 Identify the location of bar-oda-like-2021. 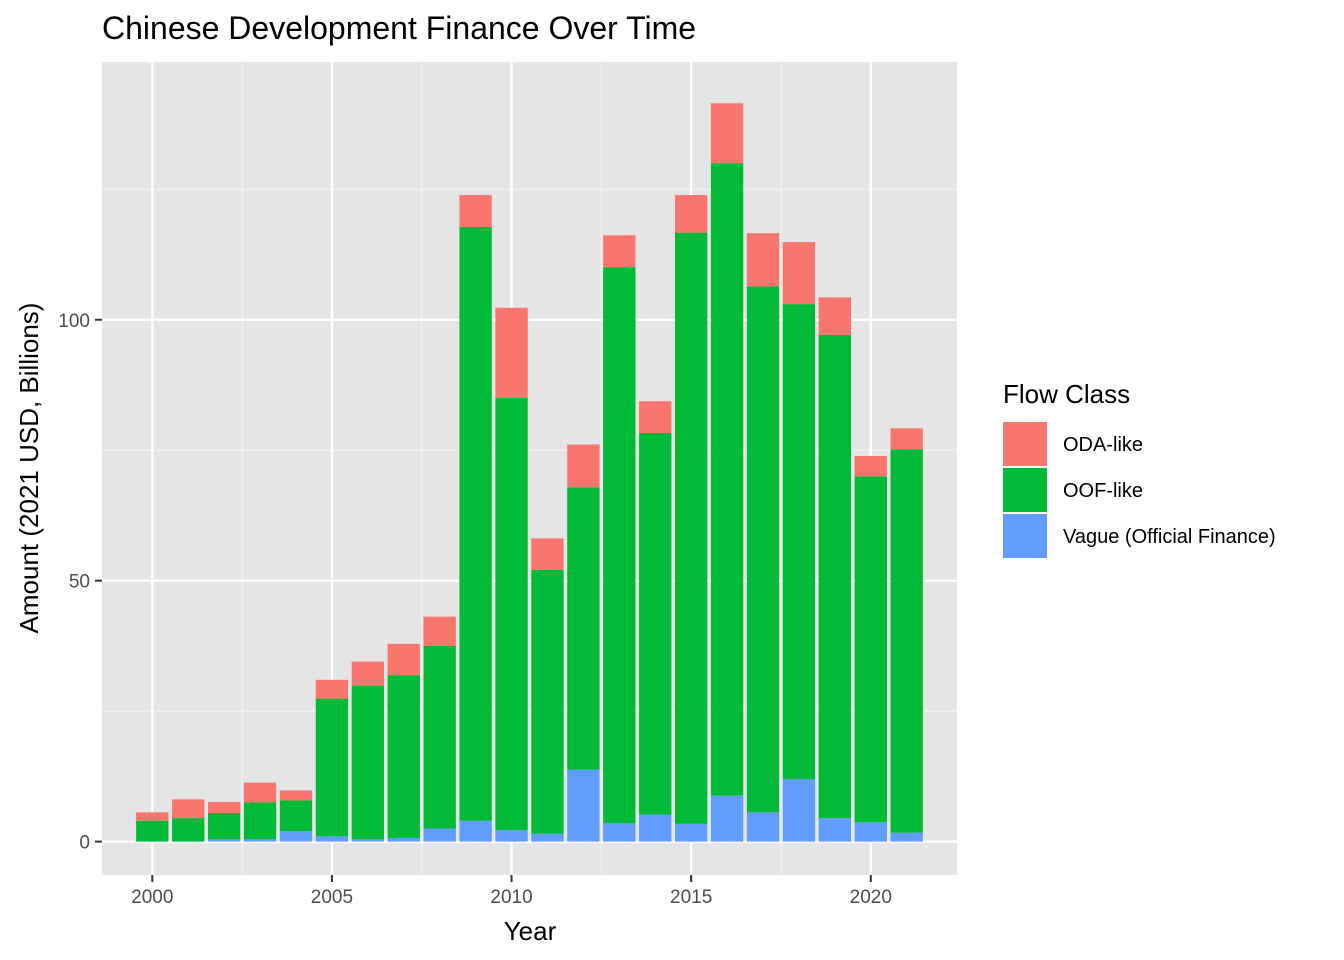
(906, 439).